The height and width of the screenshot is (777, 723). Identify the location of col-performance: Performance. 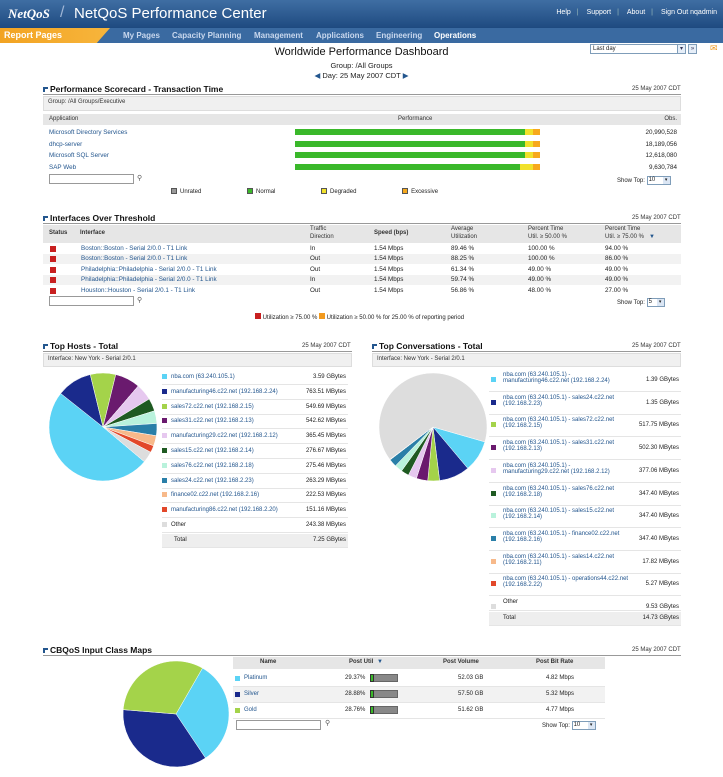
(415, 119).